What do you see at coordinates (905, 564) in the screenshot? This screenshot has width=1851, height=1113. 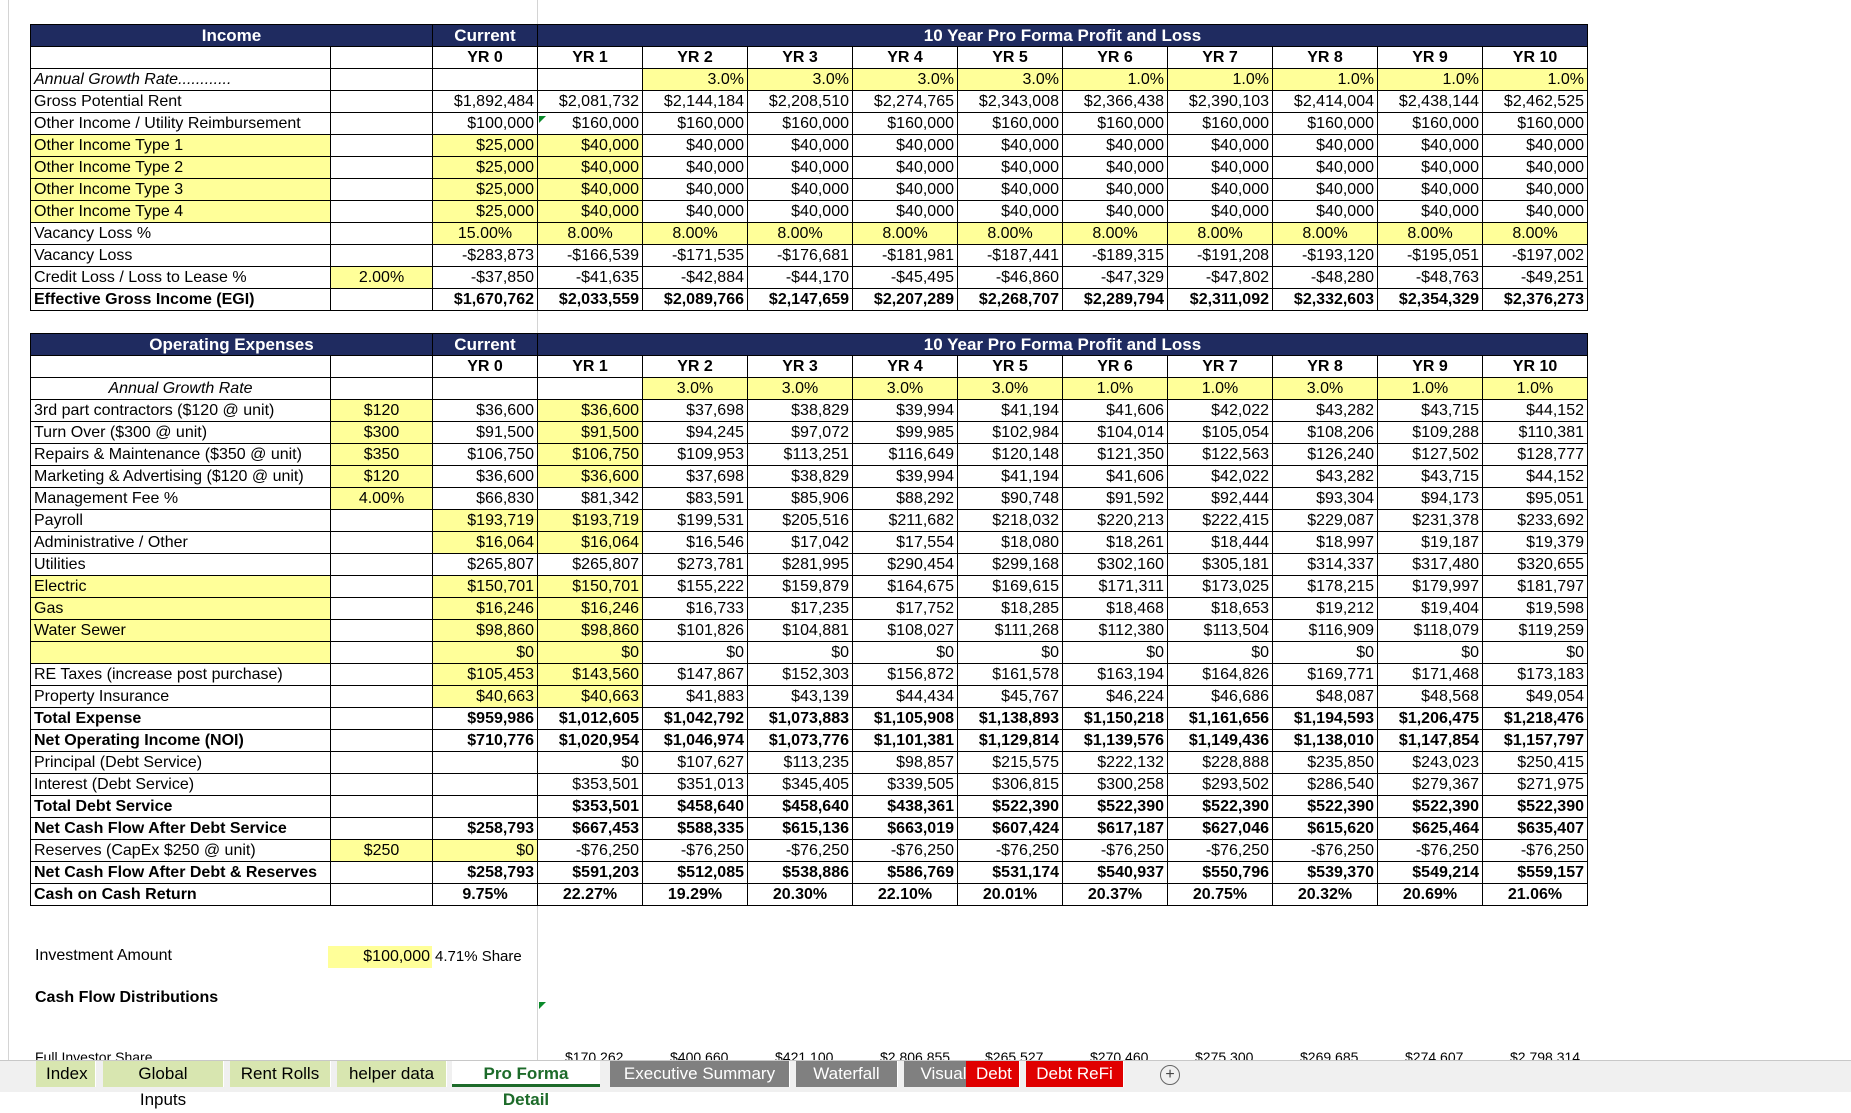 I see `value-cell: $290,454` at bounding box center [905, 564].